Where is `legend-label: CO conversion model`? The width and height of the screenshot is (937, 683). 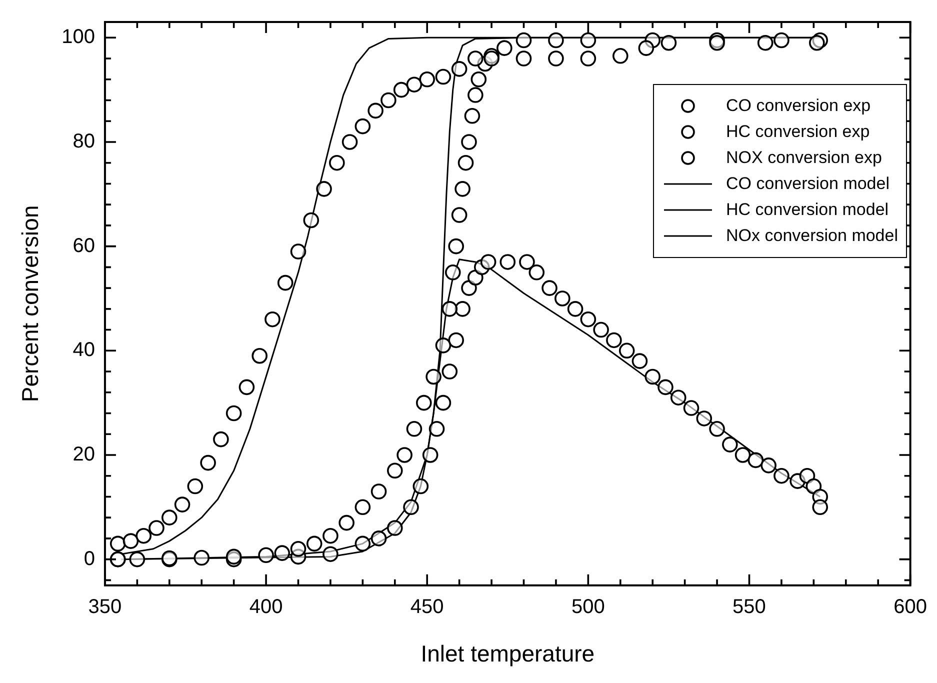 legend-label: CO conversion model is located at coordinates (808, 184).